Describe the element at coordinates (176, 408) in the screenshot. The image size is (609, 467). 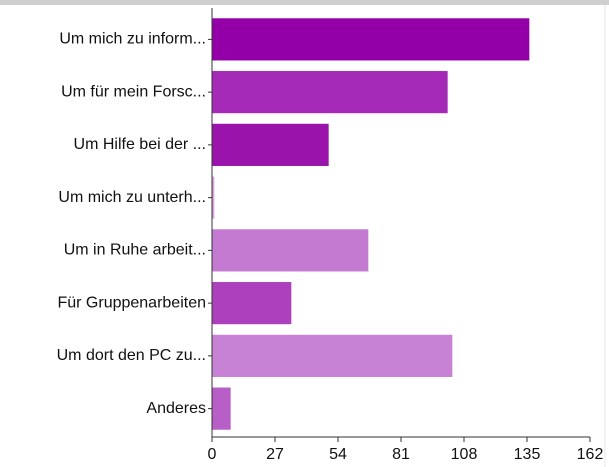
I see `y-tick-label: Anderes` at that location.